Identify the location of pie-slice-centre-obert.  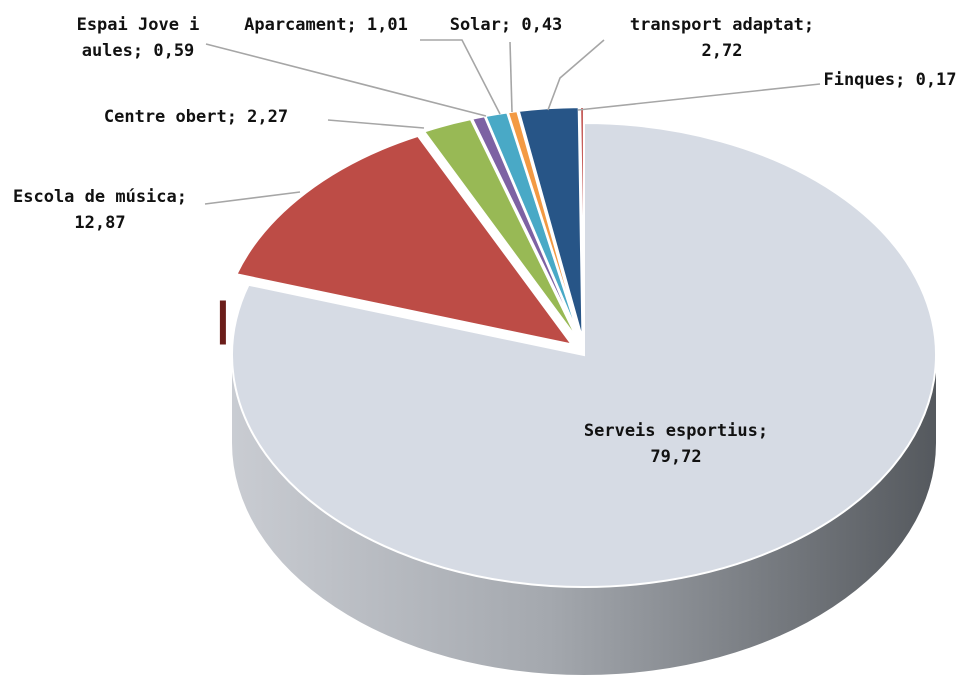
(500, 229).